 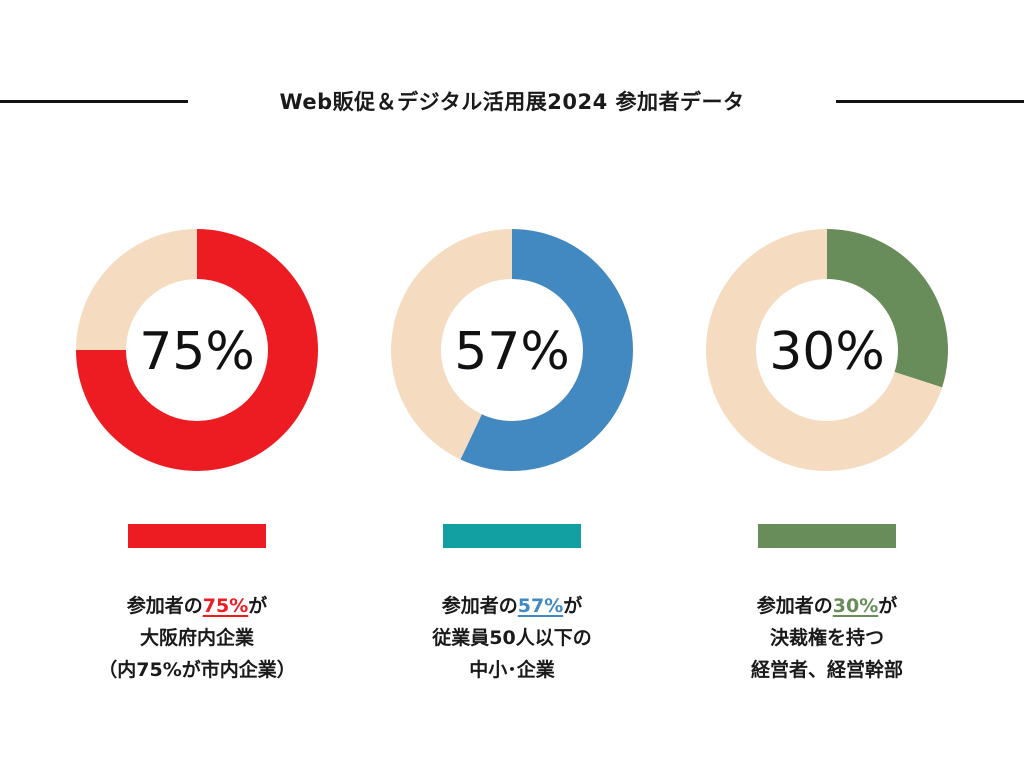 What do you see at coordinates (930, 101) in the screenshot?
I see `title-divider-right` at bounding box center [930, 101].